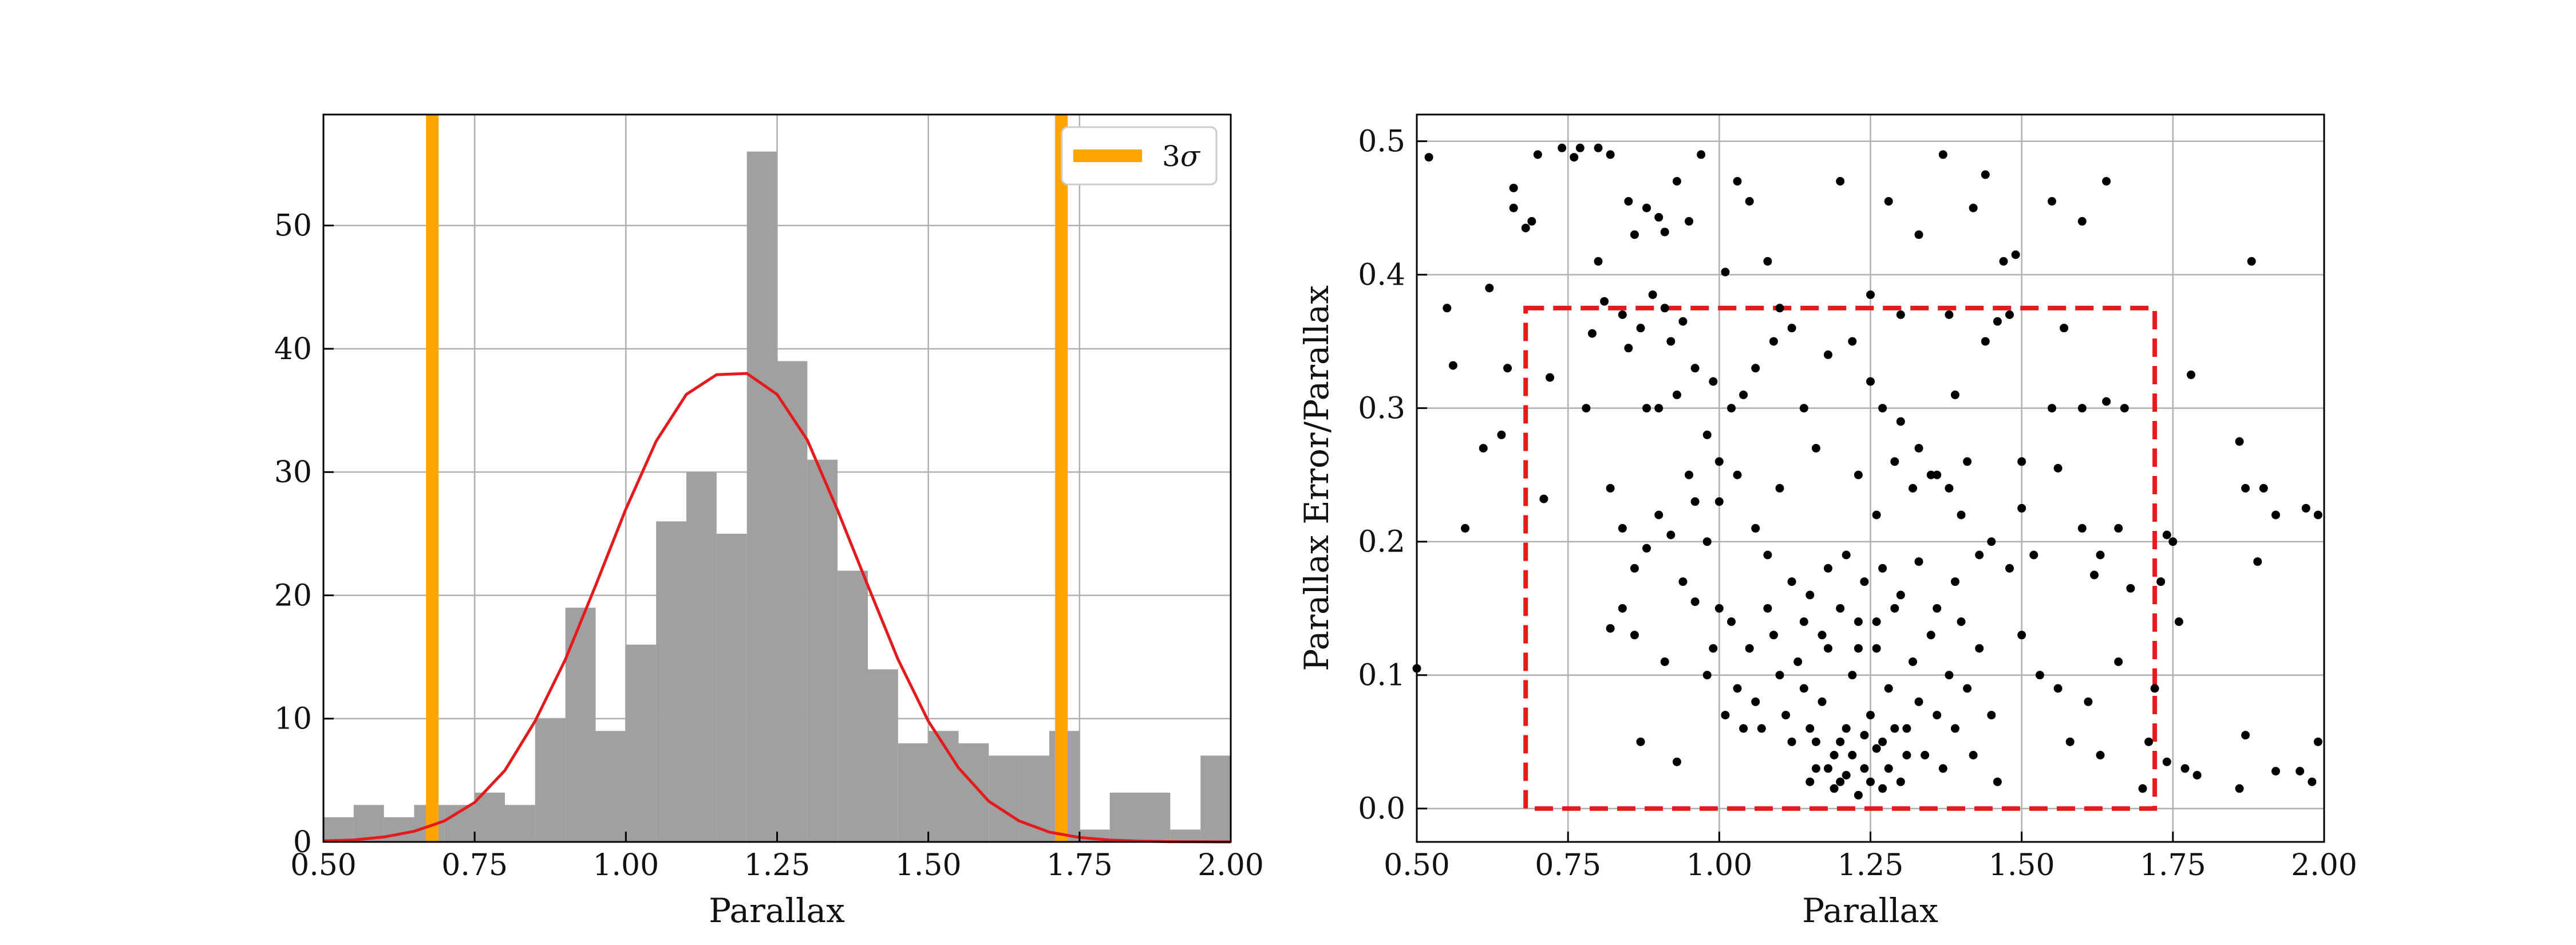  Describe the element at coordinates (1139, 156) in the screenshot. I see `legend: 3σ` at that location.